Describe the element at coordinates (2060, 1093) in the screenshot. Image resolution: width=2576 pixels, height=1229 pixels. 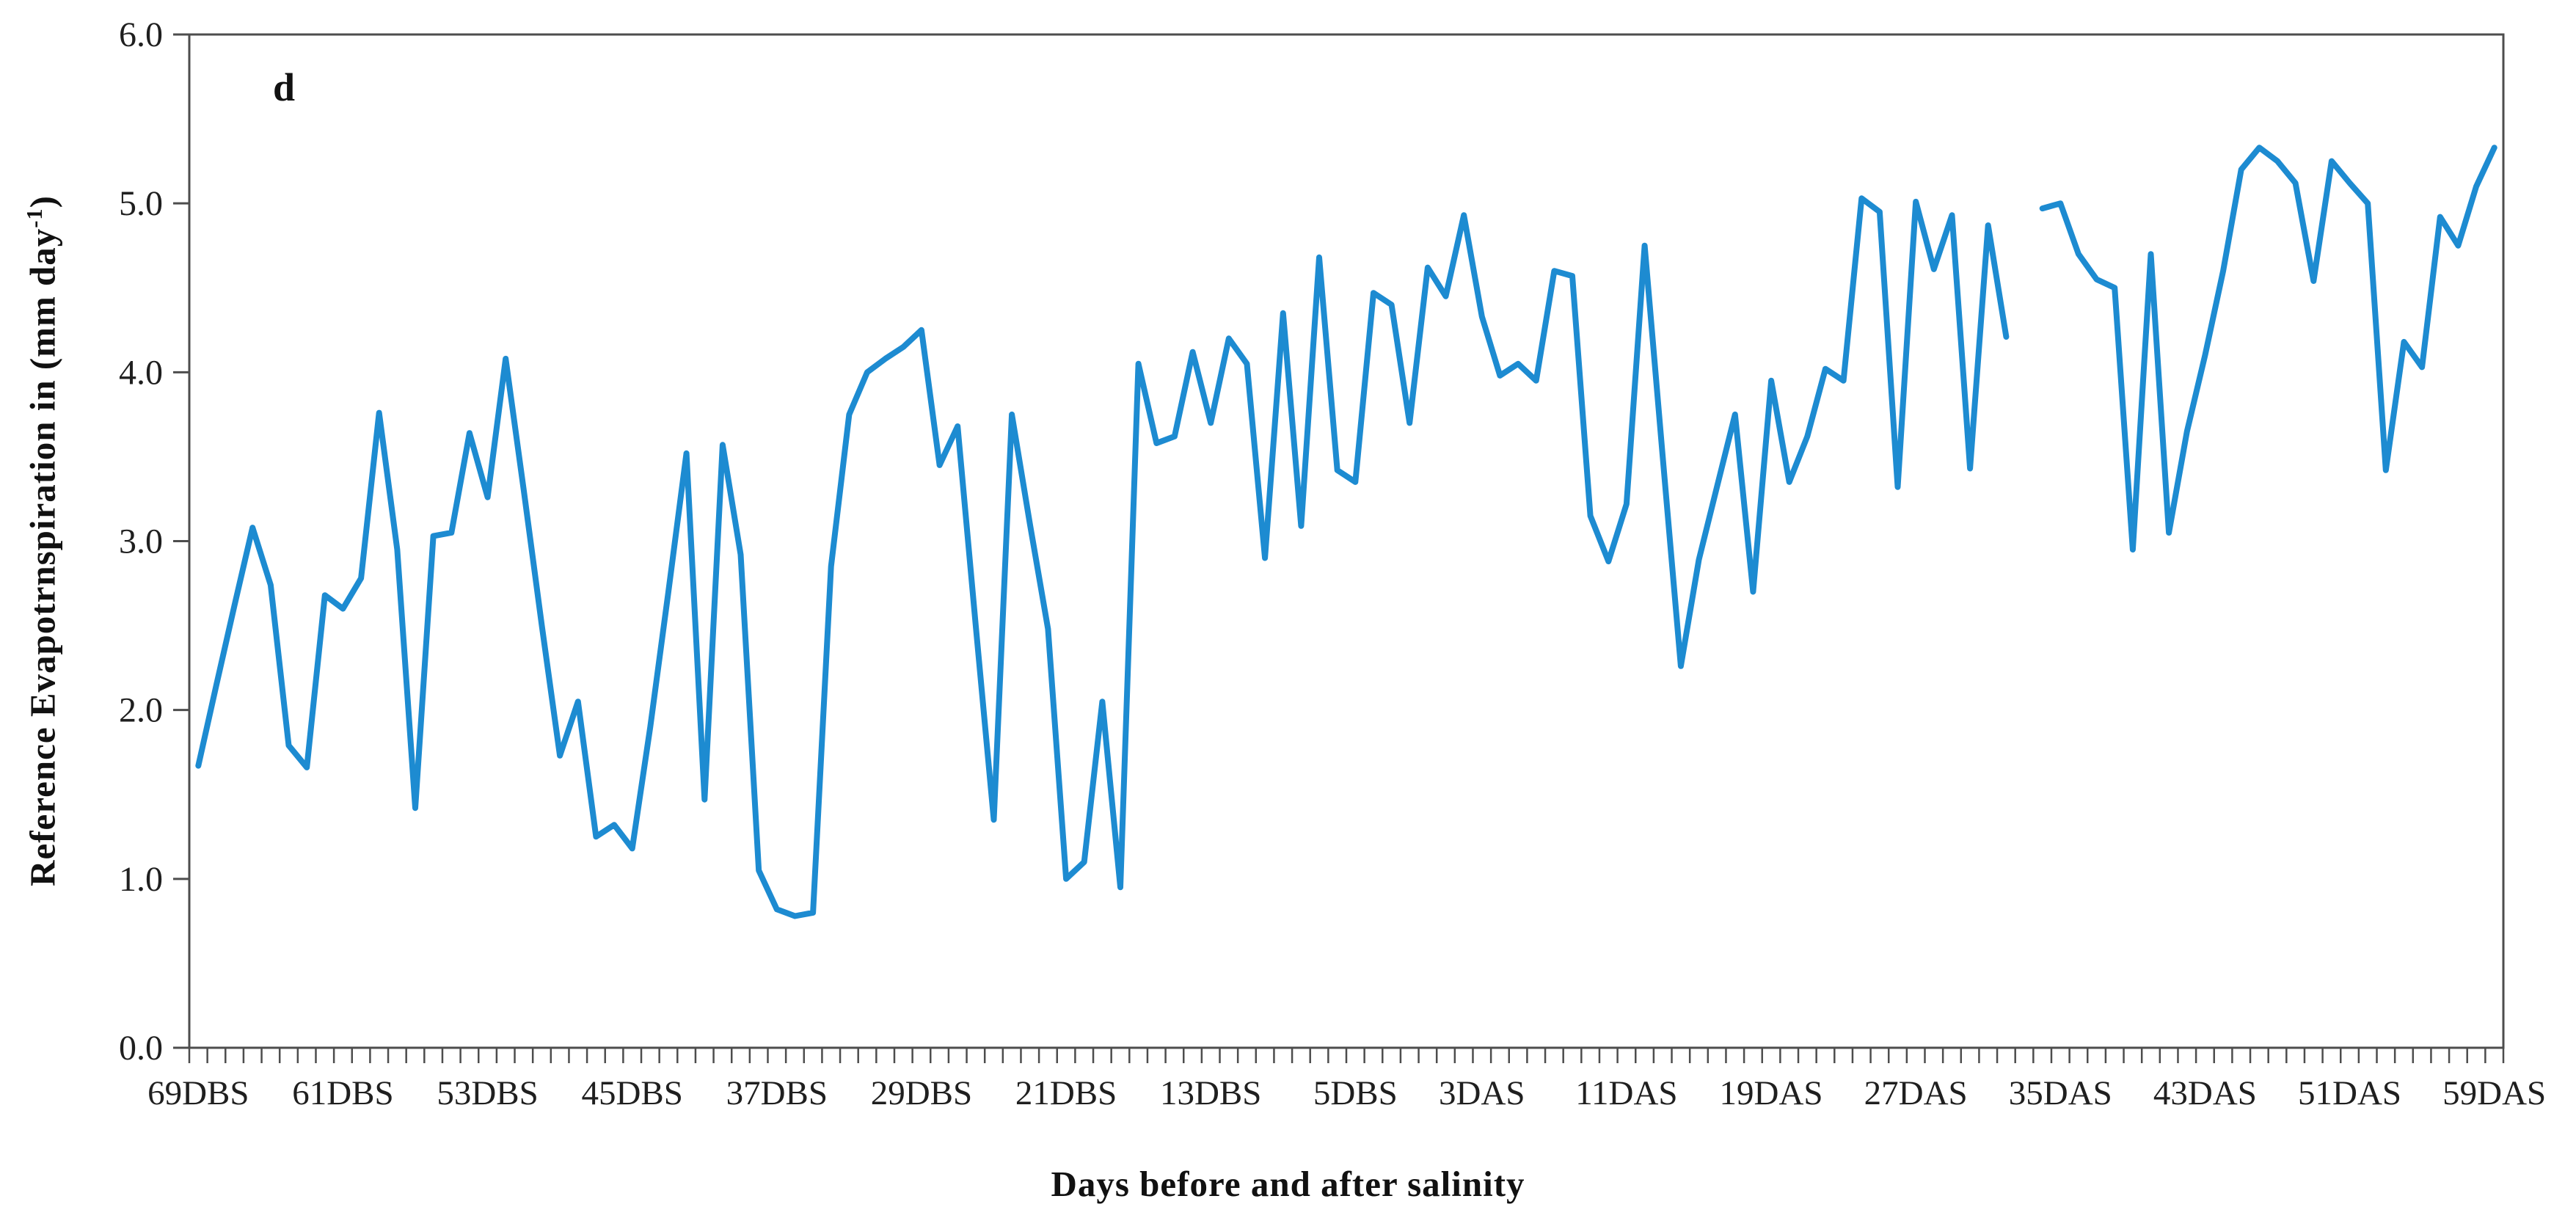
I see `x-tick-label: 35DAS` at that location.